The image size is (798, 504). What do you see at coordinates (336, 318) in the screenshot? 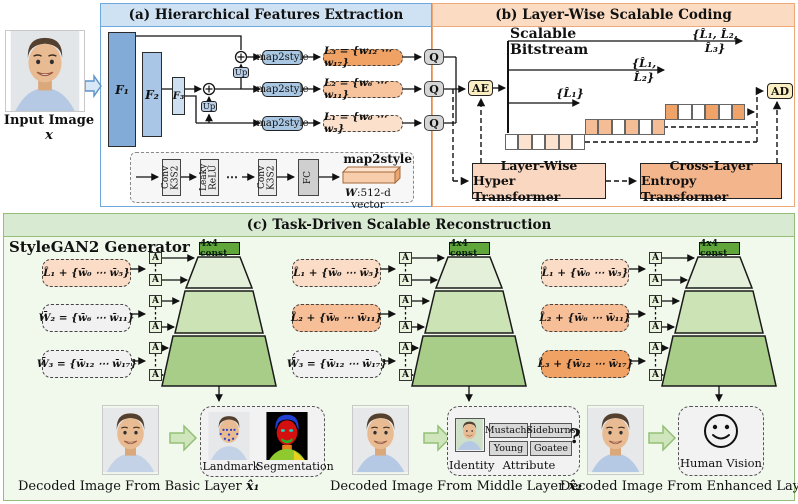
I see `col2-input-l2: L̂₂ + {w̄₆ ⋯ w̄₁₁}` at bounding box center [336, 318].